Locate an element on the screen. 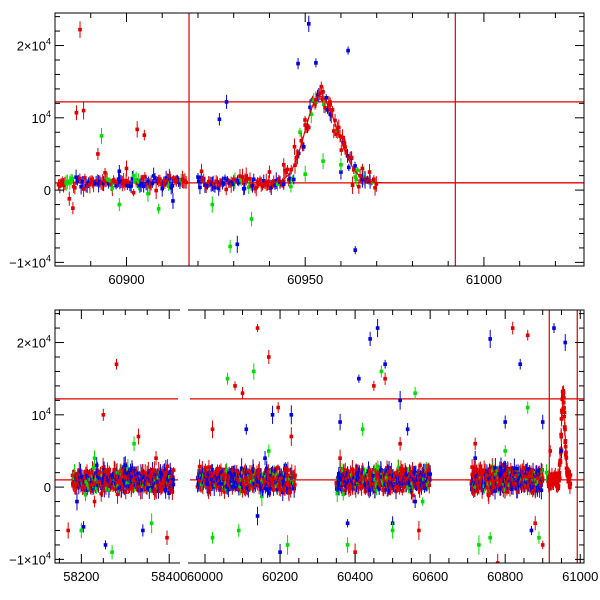 The width and height of the screenshot is (600, 600). bottom-seg1-xtick-label: 60600 is located at coordinates (430, 576).